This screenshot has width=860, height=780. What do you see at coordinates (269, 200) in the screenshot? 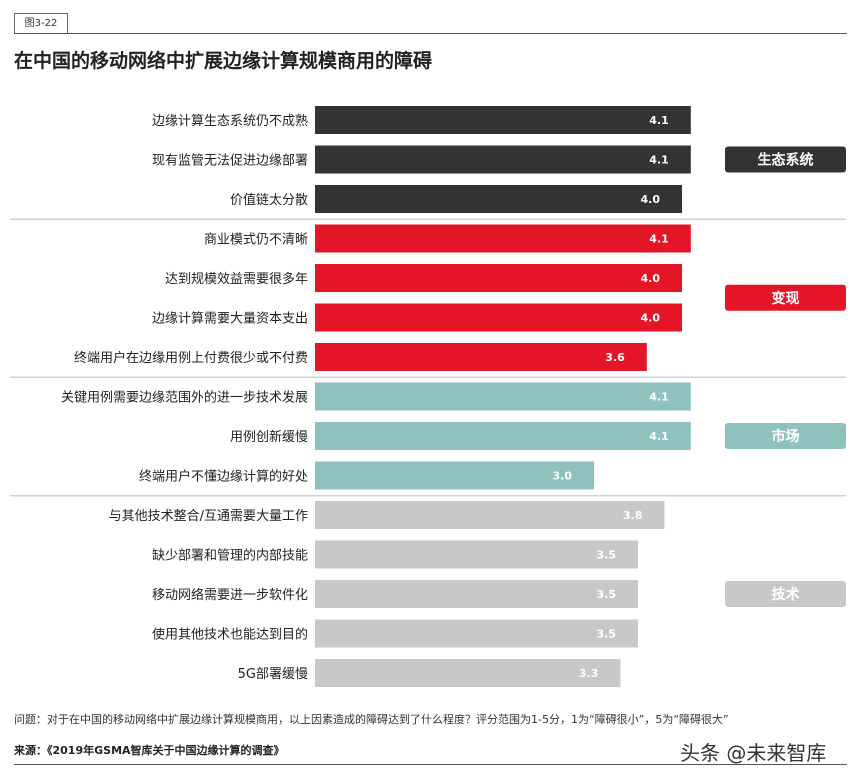
I see `category-label: 价值链太分散` at bounding box center [269, 200].